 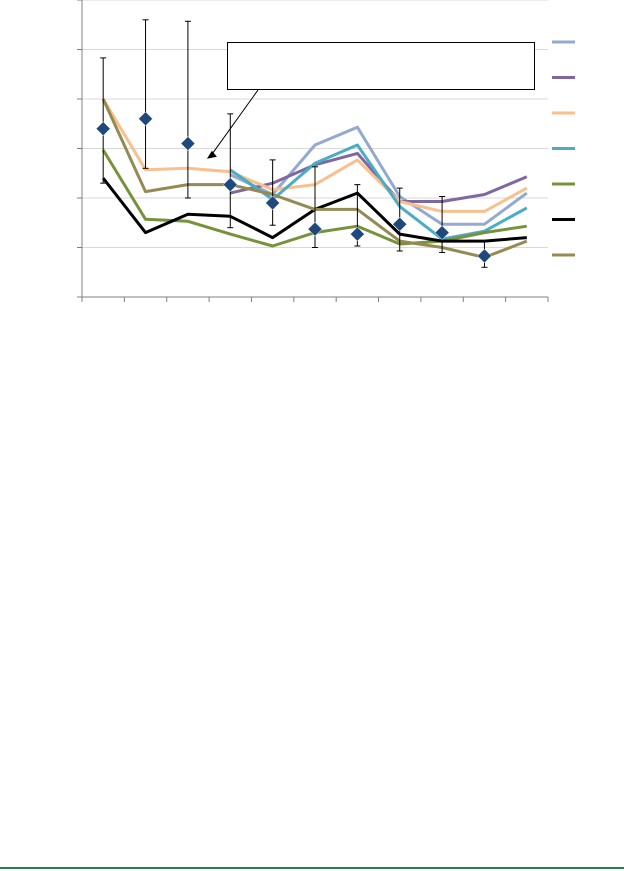 I want to click on bottom-rule, so click(x=312, y=868).